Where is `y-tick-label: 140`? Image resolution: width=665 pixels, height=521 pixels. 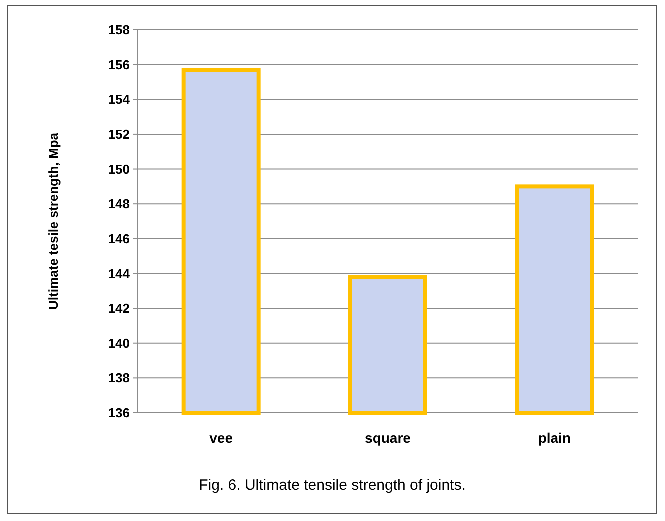 y-tick-label: 140 is located at coordinates (119, 343).